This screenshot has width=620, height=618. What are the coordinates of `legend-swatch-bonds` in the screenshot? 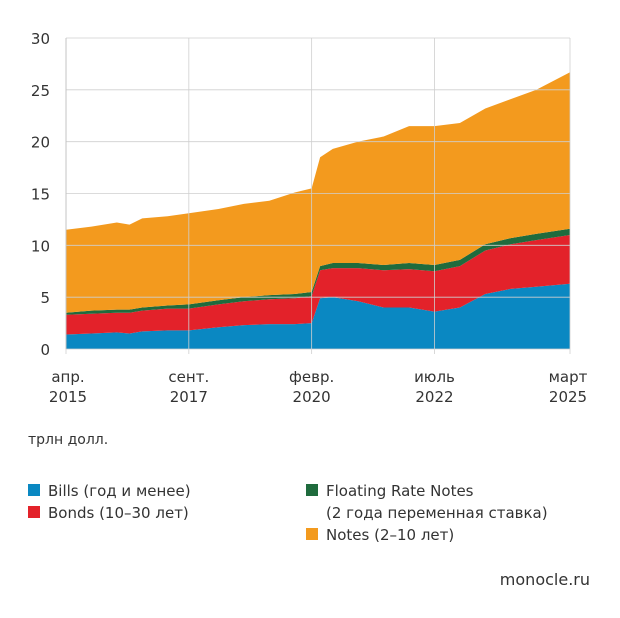 It's located at (34, 512).